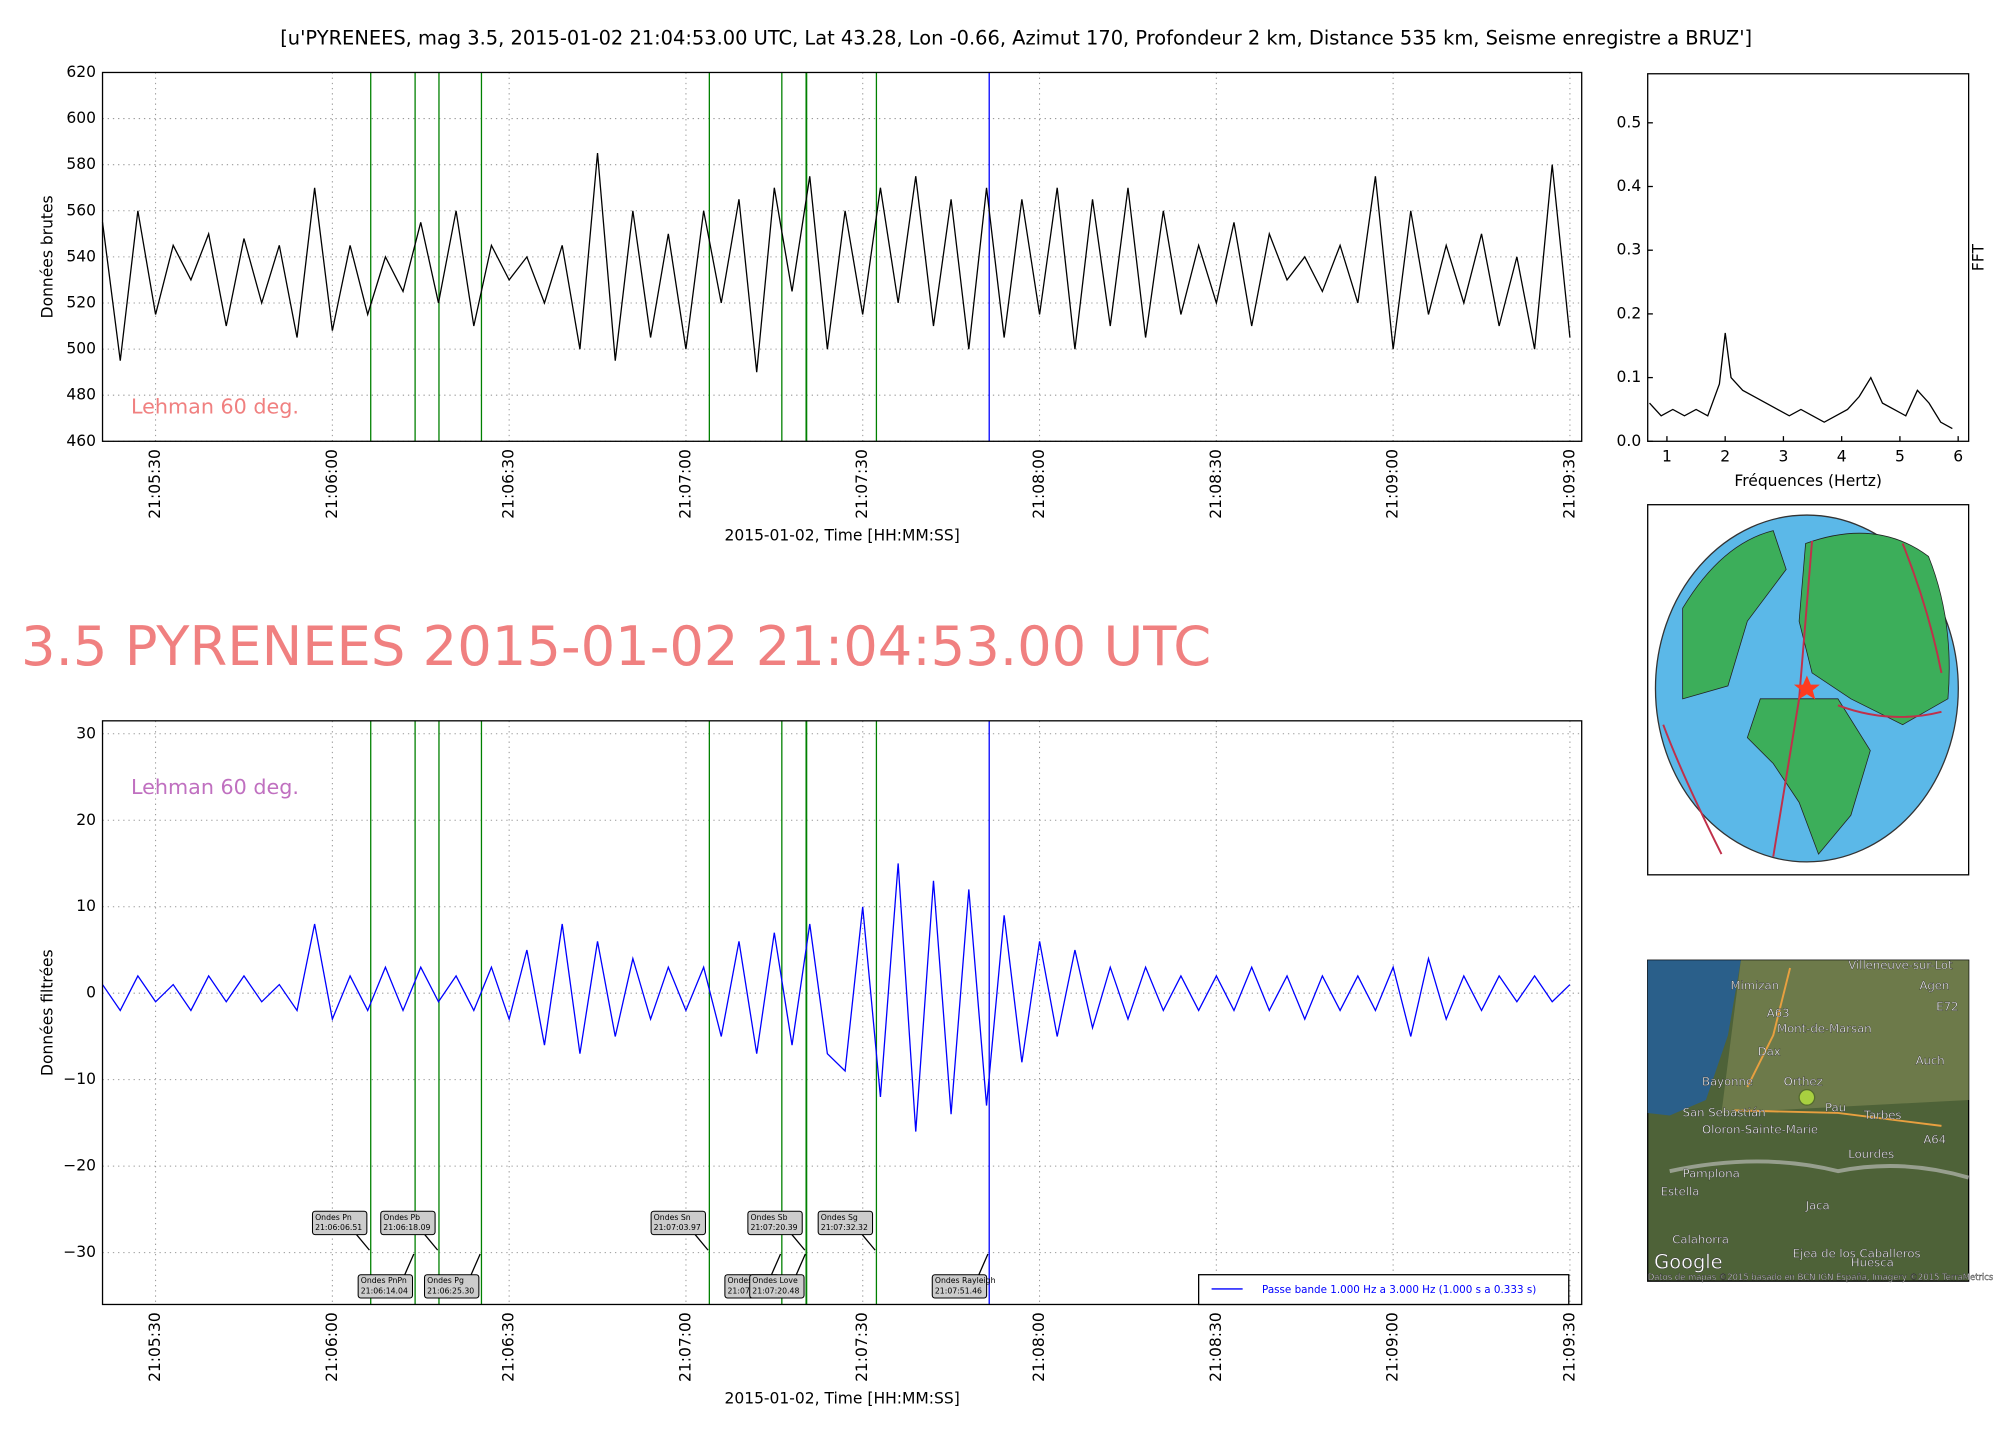 This screenshot has height=1430, width=2000. Describe the element at coordinates (1807, 481) in the screenshot. I see `x-axis-label: Fréquences (Hertz)` at that location.